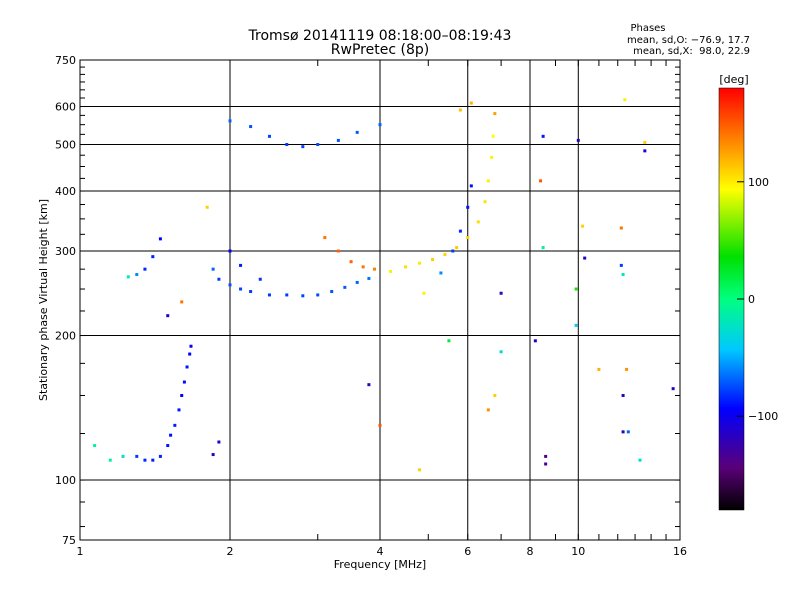 The height and width of the screenshot is (600, 800). What do you see at coordinates (647, 28) in the screenshot?
I see `phase-stats-heading: Phases` at bounding box center [647, 28].